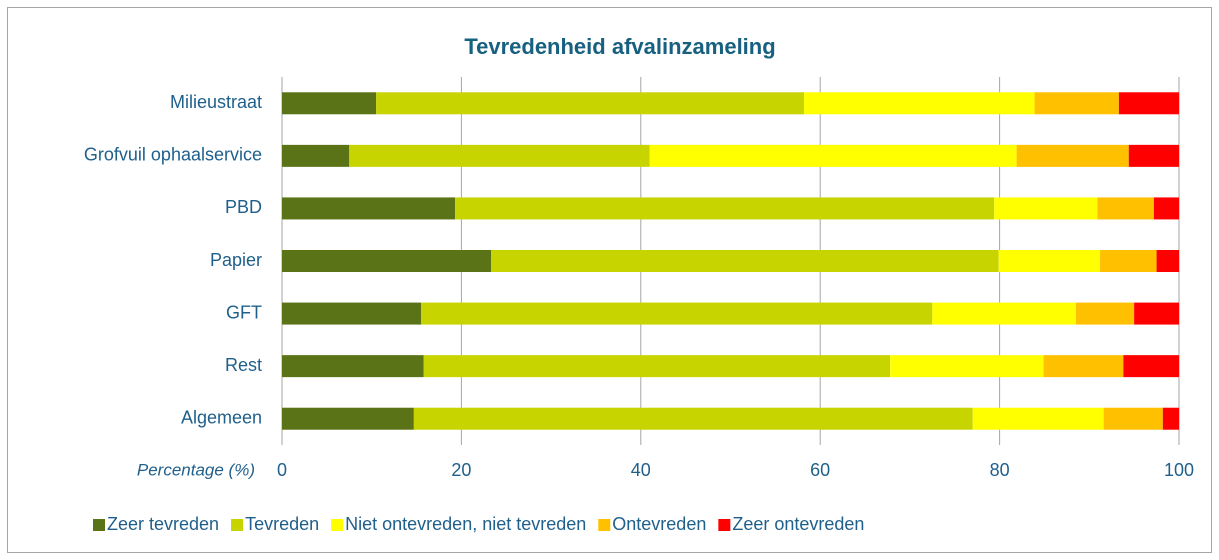 The image size is (1219, 560). What do you see at coordinates (820, 470) in the screenshot?
I see `x-tick-label: 60` at bounding box center [820, 470].